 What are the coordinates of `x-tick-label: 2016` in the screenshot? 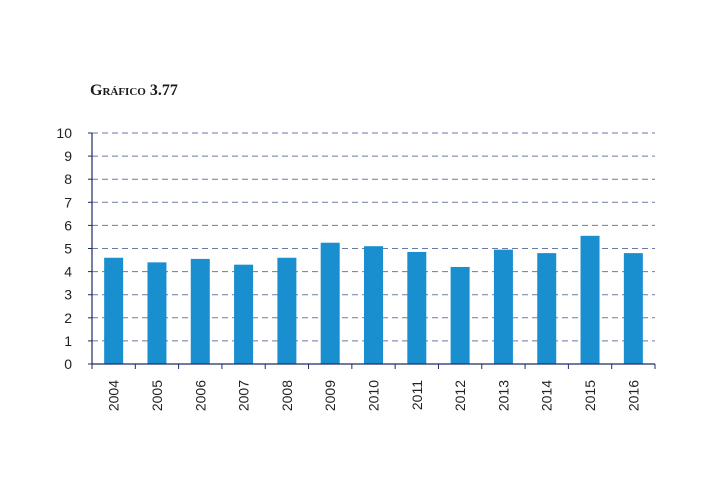 It's located at (633, 395).